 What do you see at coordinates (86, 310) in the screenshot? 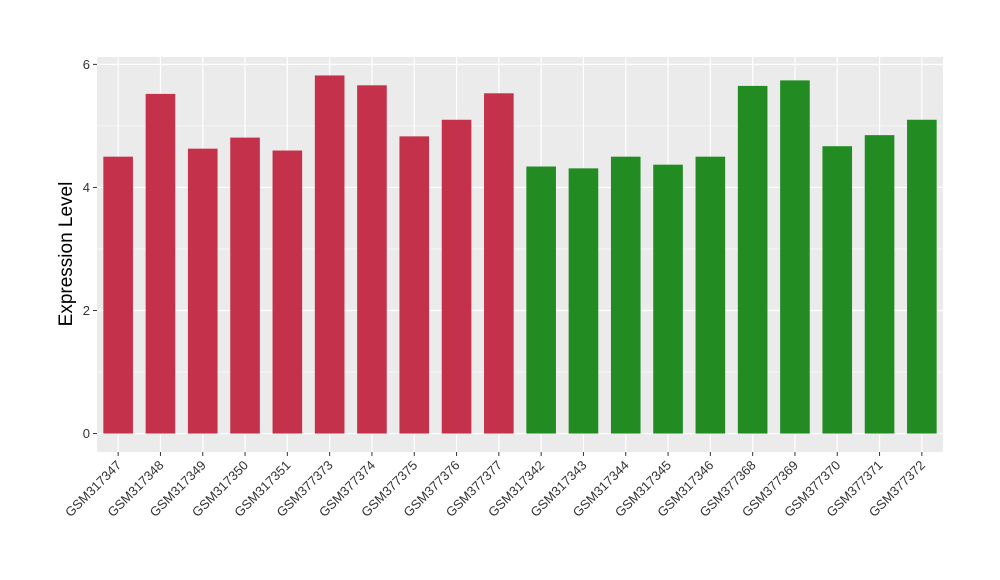
I see `y-tick-label: 2` at bounding box center [86, 310].